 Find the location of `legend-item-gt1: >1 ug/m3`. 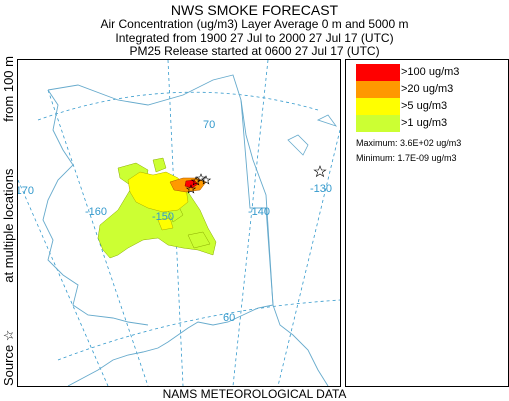

legend-item-gt1: >1 ug/m3 is located at coordinates (431, 123).